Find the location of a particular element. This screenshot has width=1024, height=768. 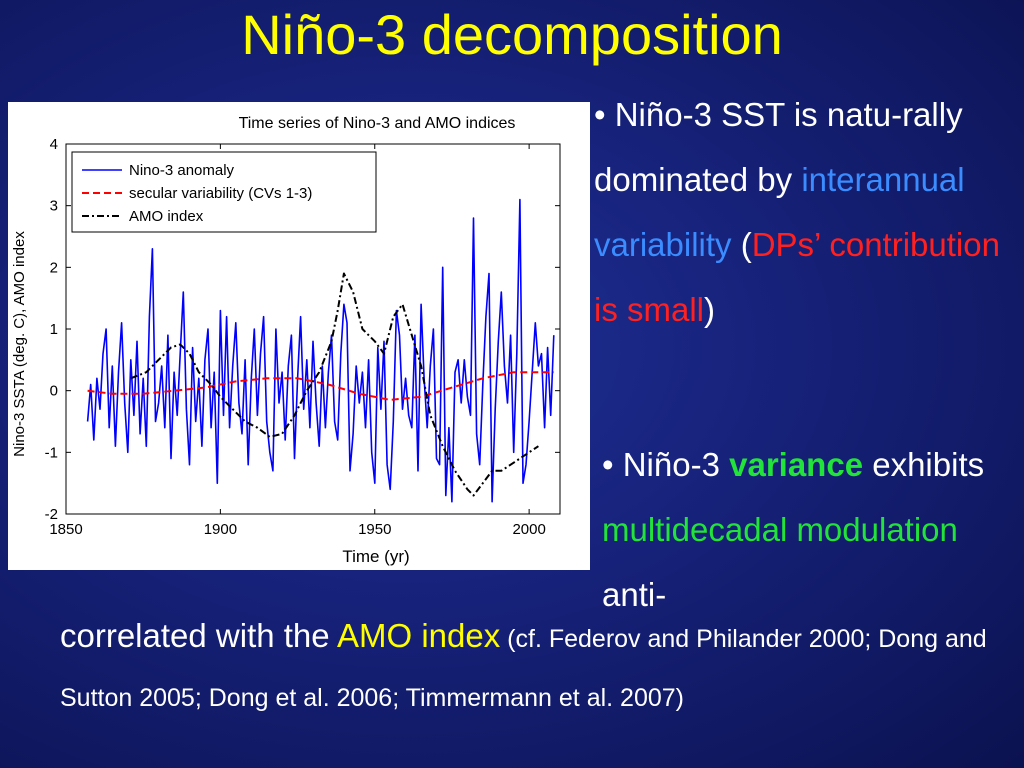

bullet2-prefix: • Niño-3 is located at coordinates (666, 464).